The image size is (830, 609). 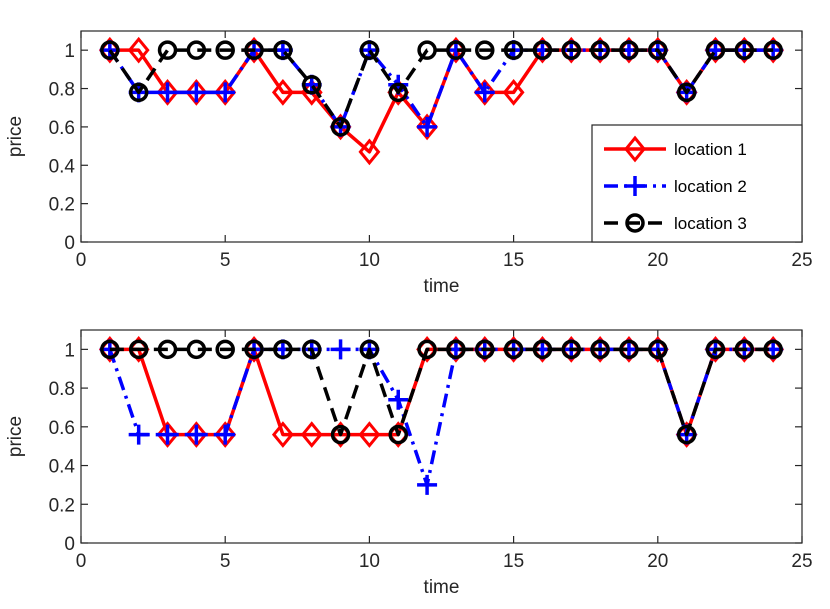 I want to click on legend: location 1 location 2 location 3, so click(x=697, y=183).